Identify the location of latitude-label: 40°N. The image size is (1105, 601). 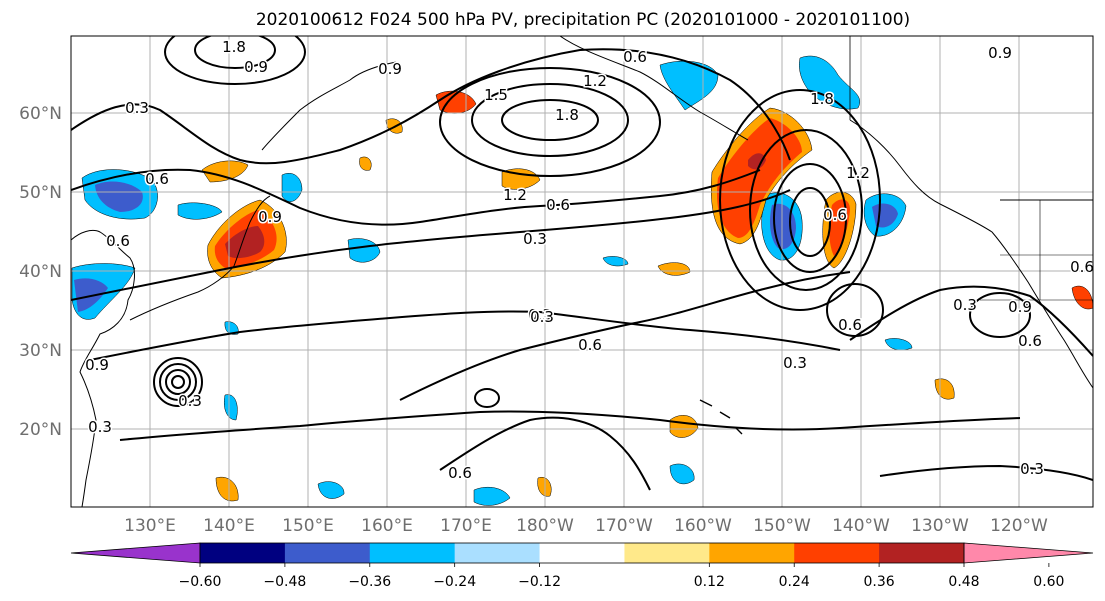
(40, 272).